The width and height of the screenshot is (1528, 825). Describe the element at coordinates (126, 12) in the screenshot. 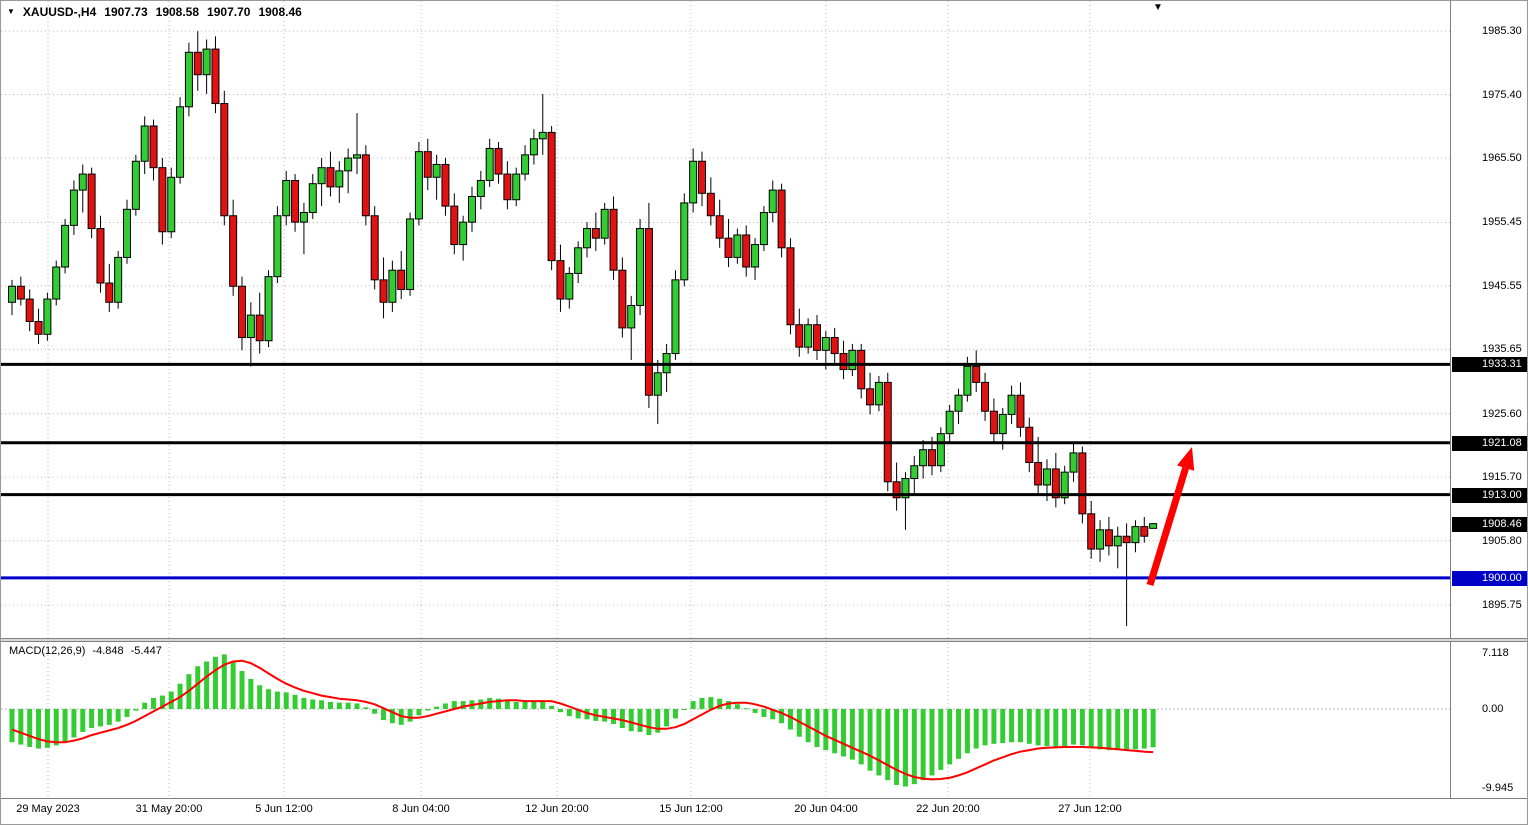

I see `ohlc-open-value: 1907.73` at that location.